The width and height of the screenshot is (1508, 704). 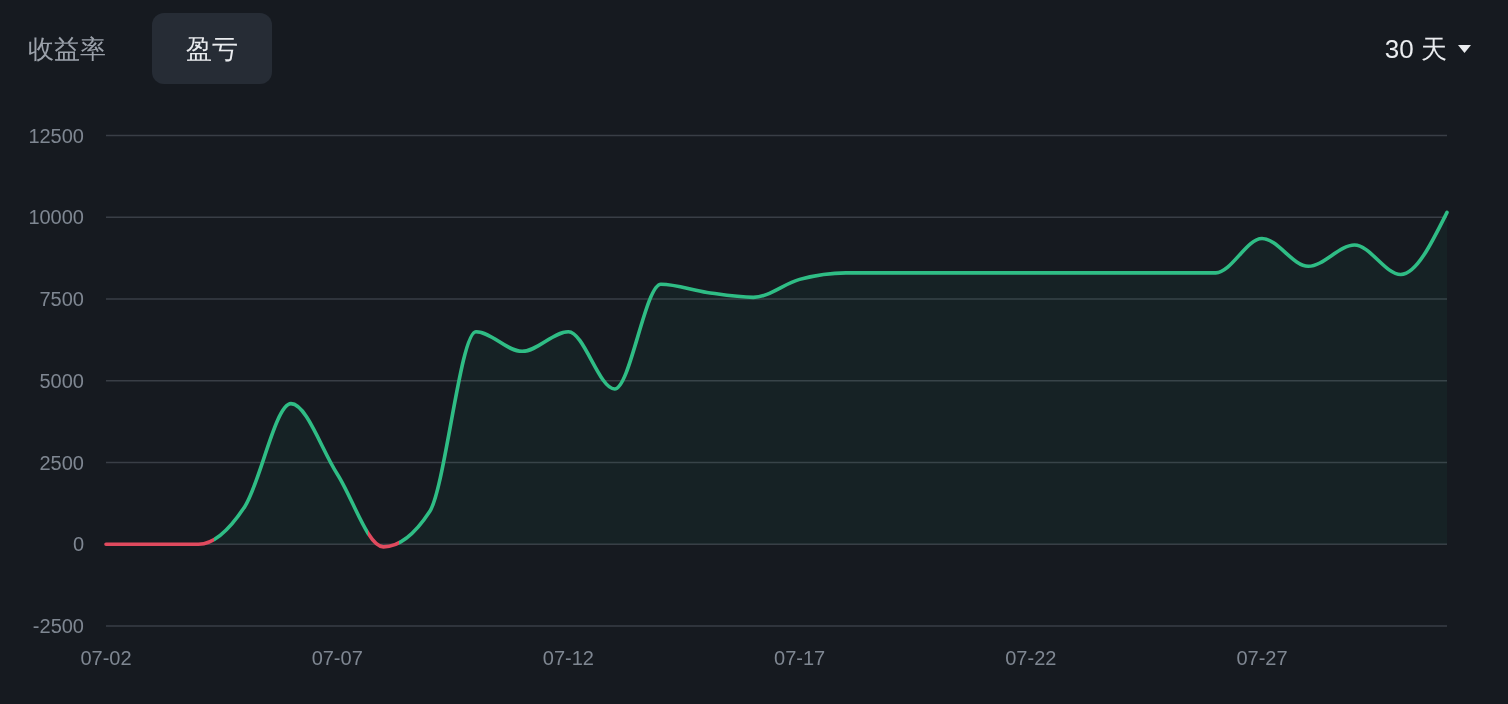 I want to click on x-tick-label: 07-02, so click(x=106, y=658).